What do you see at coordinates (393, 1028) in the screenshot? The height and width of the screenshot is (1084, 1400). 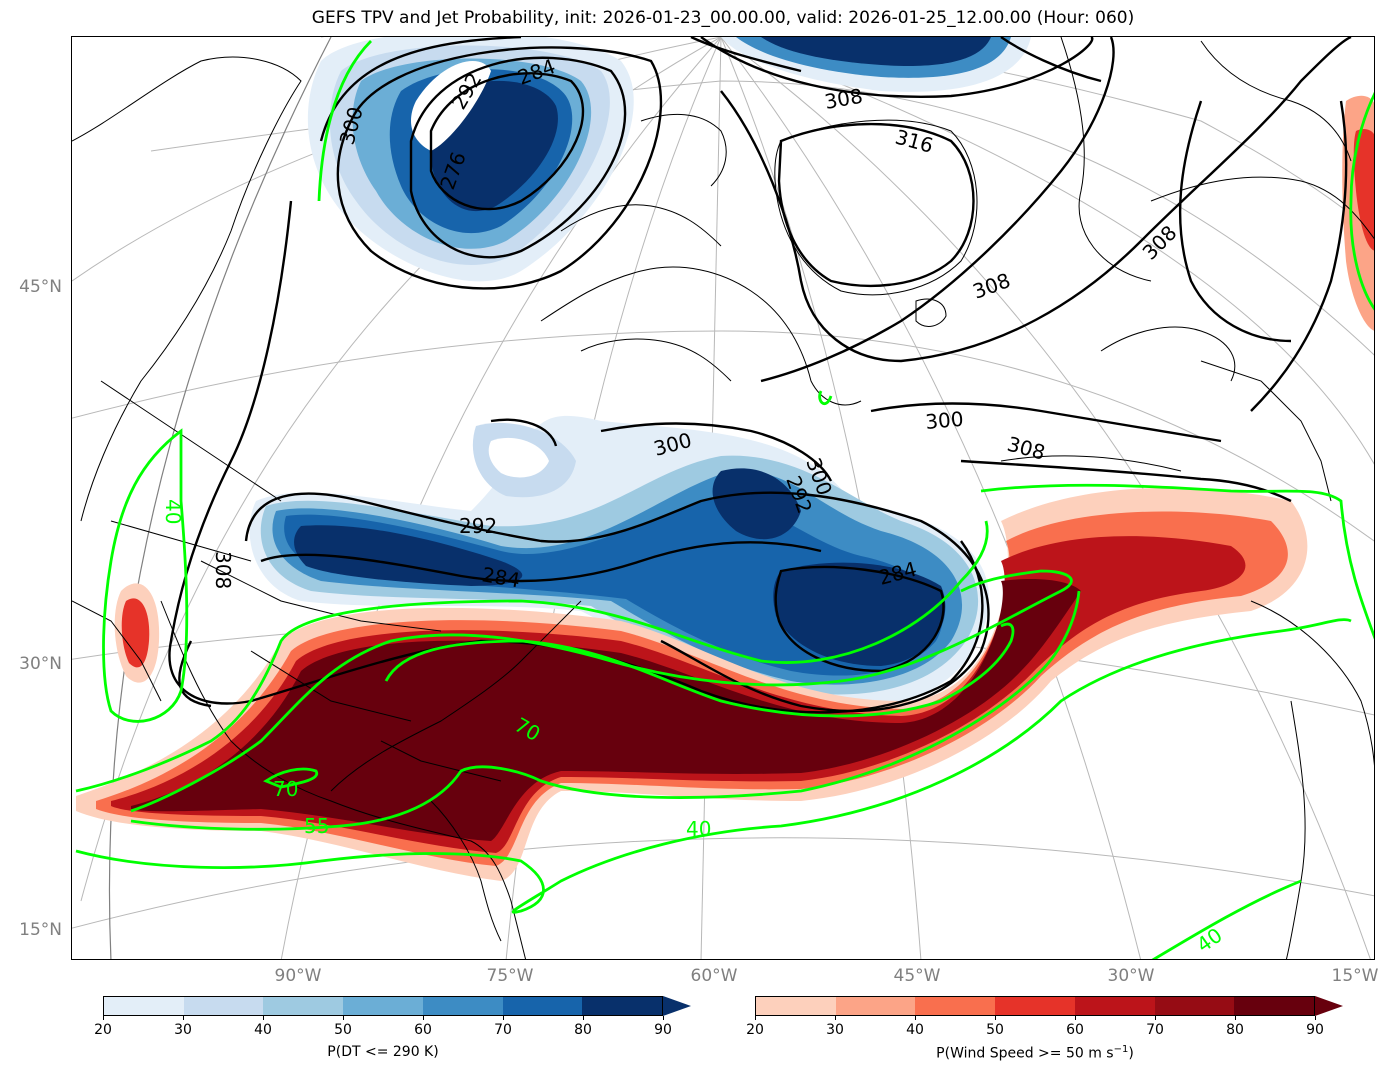 I see `colorbar-dt: 20 30 40 50 60 70 80 90 P(DT <= 290 K)` at bounding box center [393, 1028].